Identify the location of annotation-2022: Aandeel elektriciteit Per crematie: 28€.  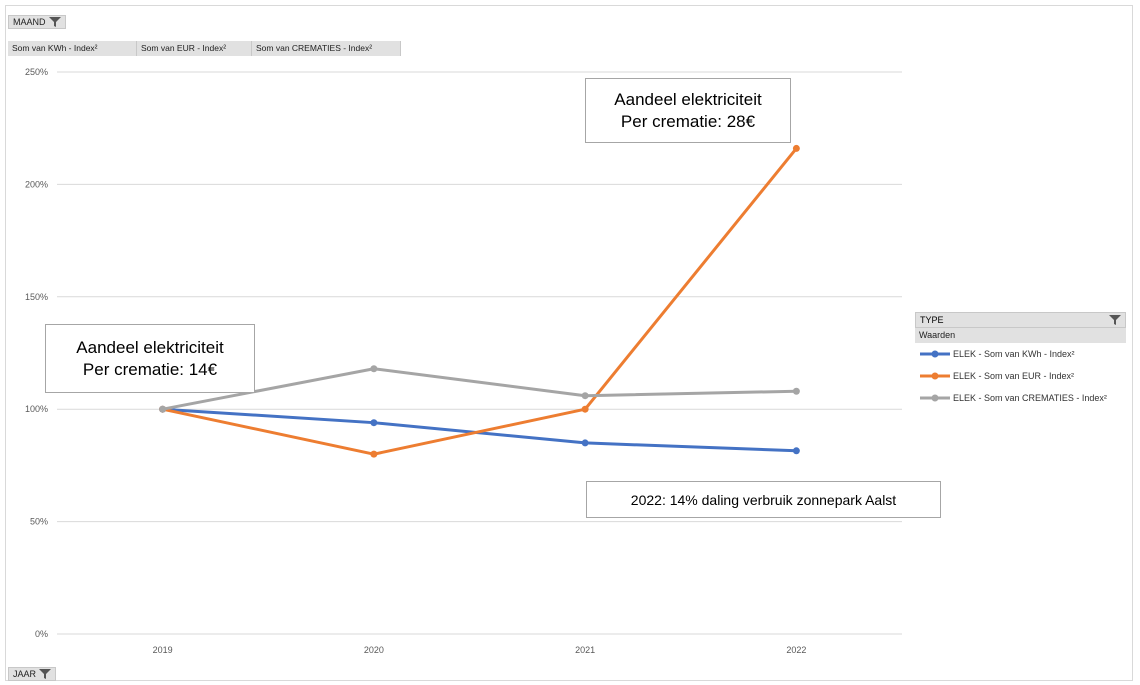
(688, 110).